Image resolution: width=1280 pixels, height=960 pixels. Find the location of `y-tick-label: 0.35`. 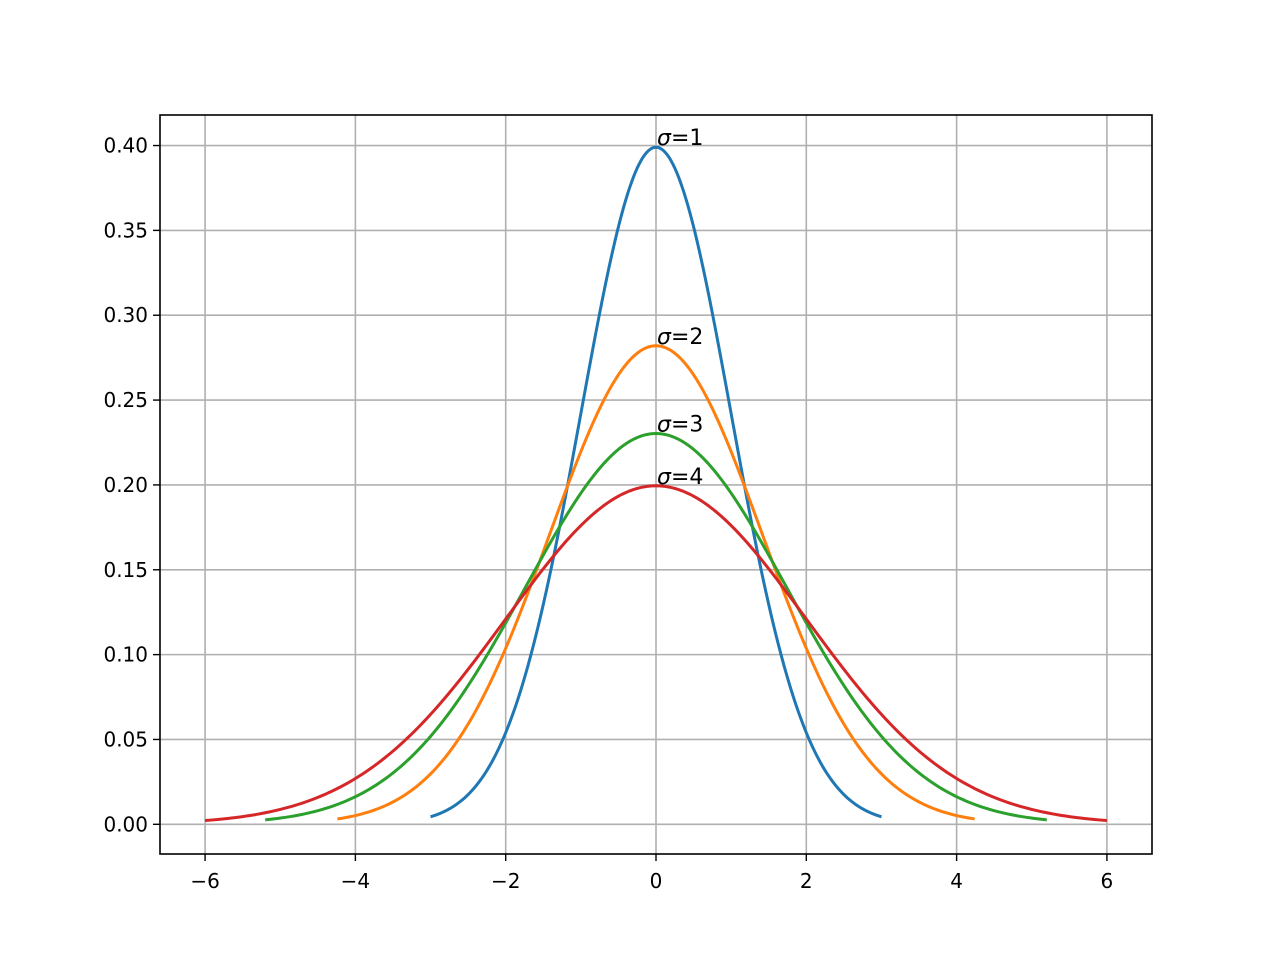

y-tick-label: 0.35 is located at coordinates (125, 230).